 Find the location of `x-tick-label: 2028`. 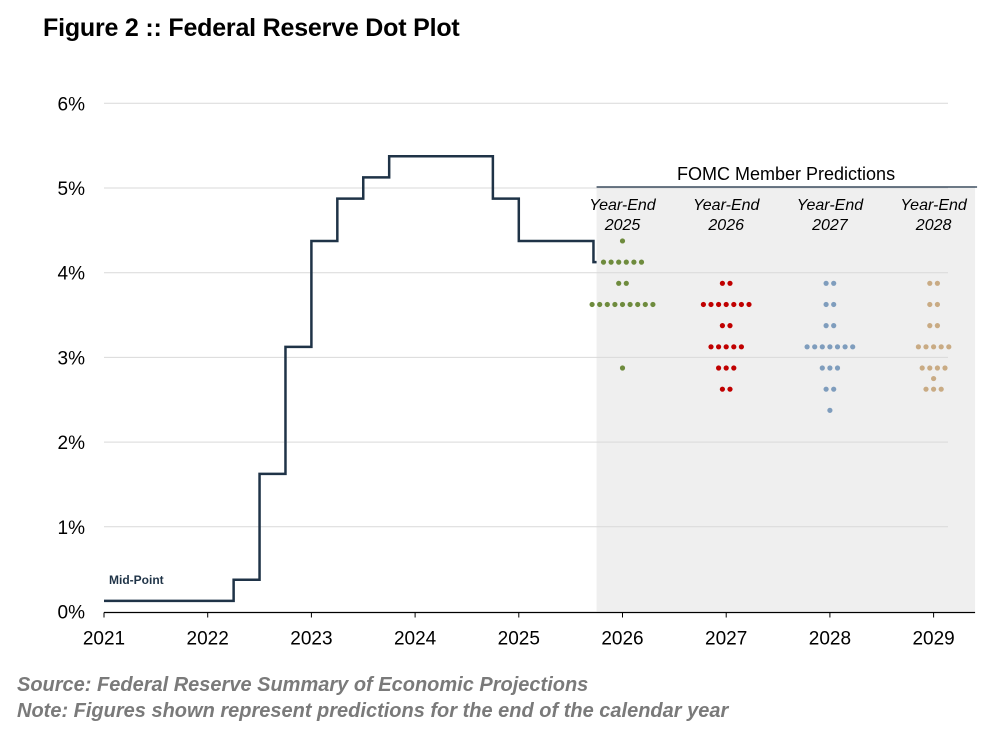

x-tick-label: 2028 is located at coordinates (830, 639).